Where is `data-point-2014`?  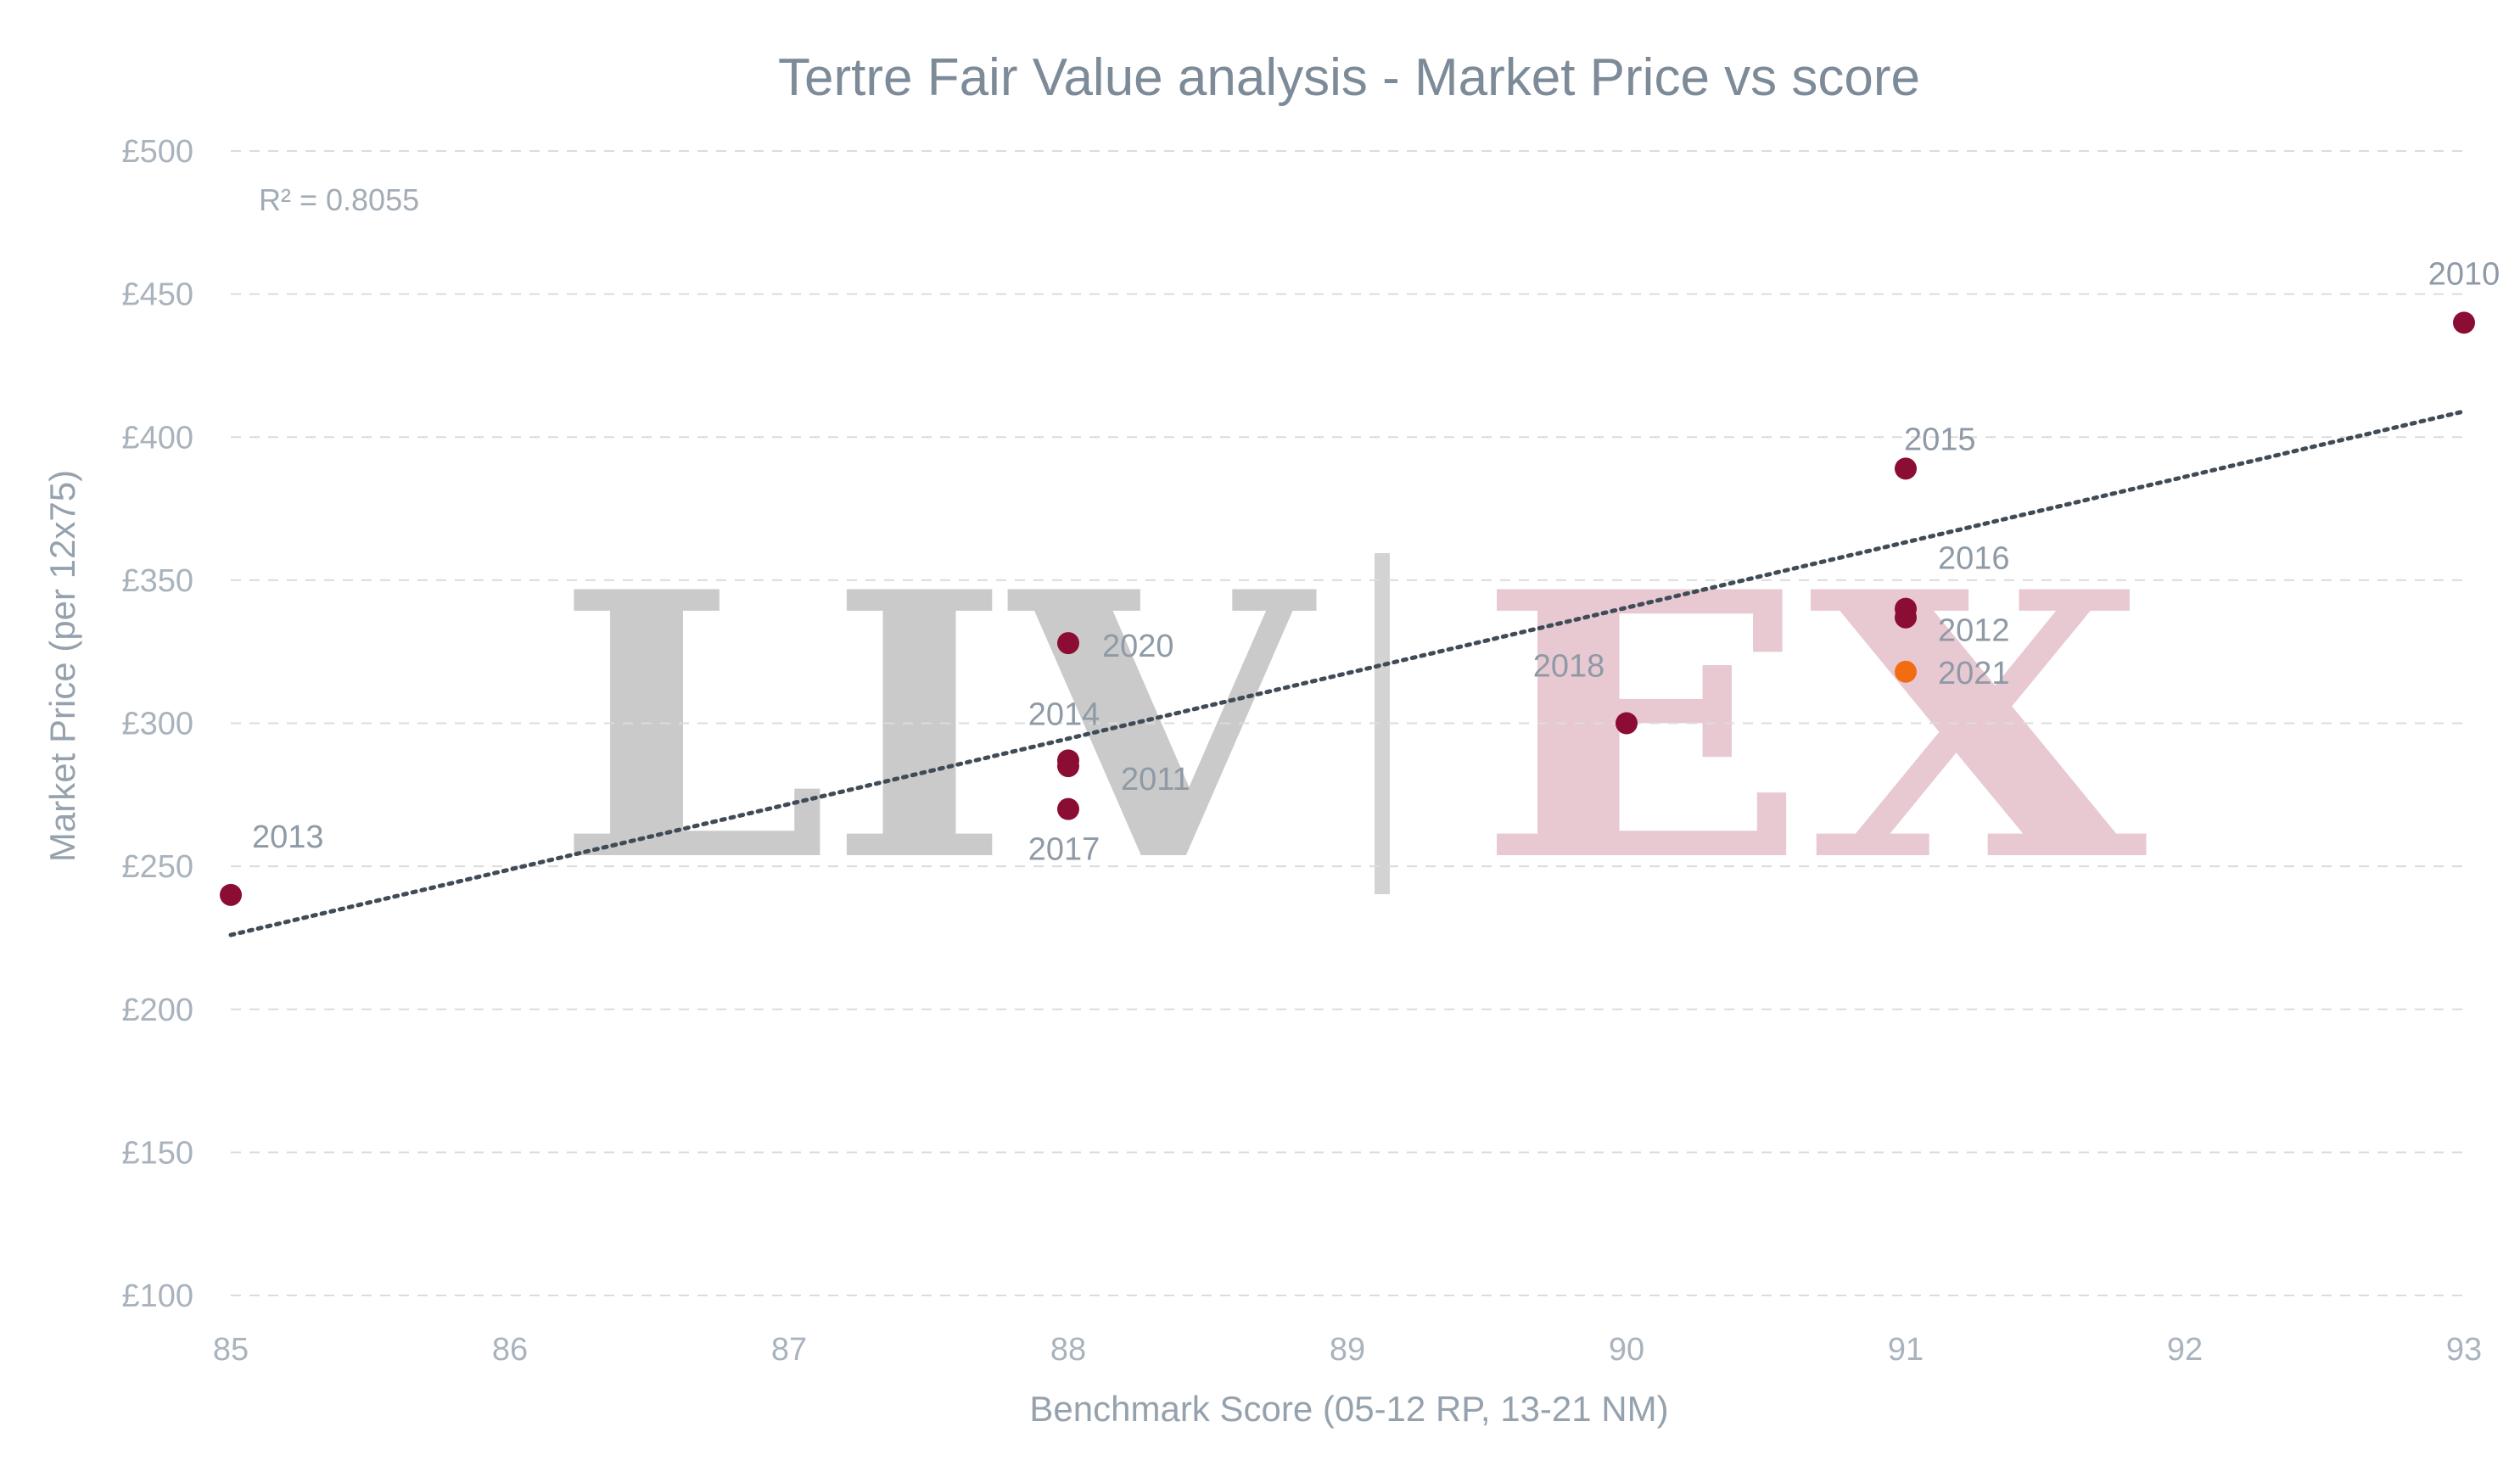
data-point-2014 is located at coordinates (1068, 760).